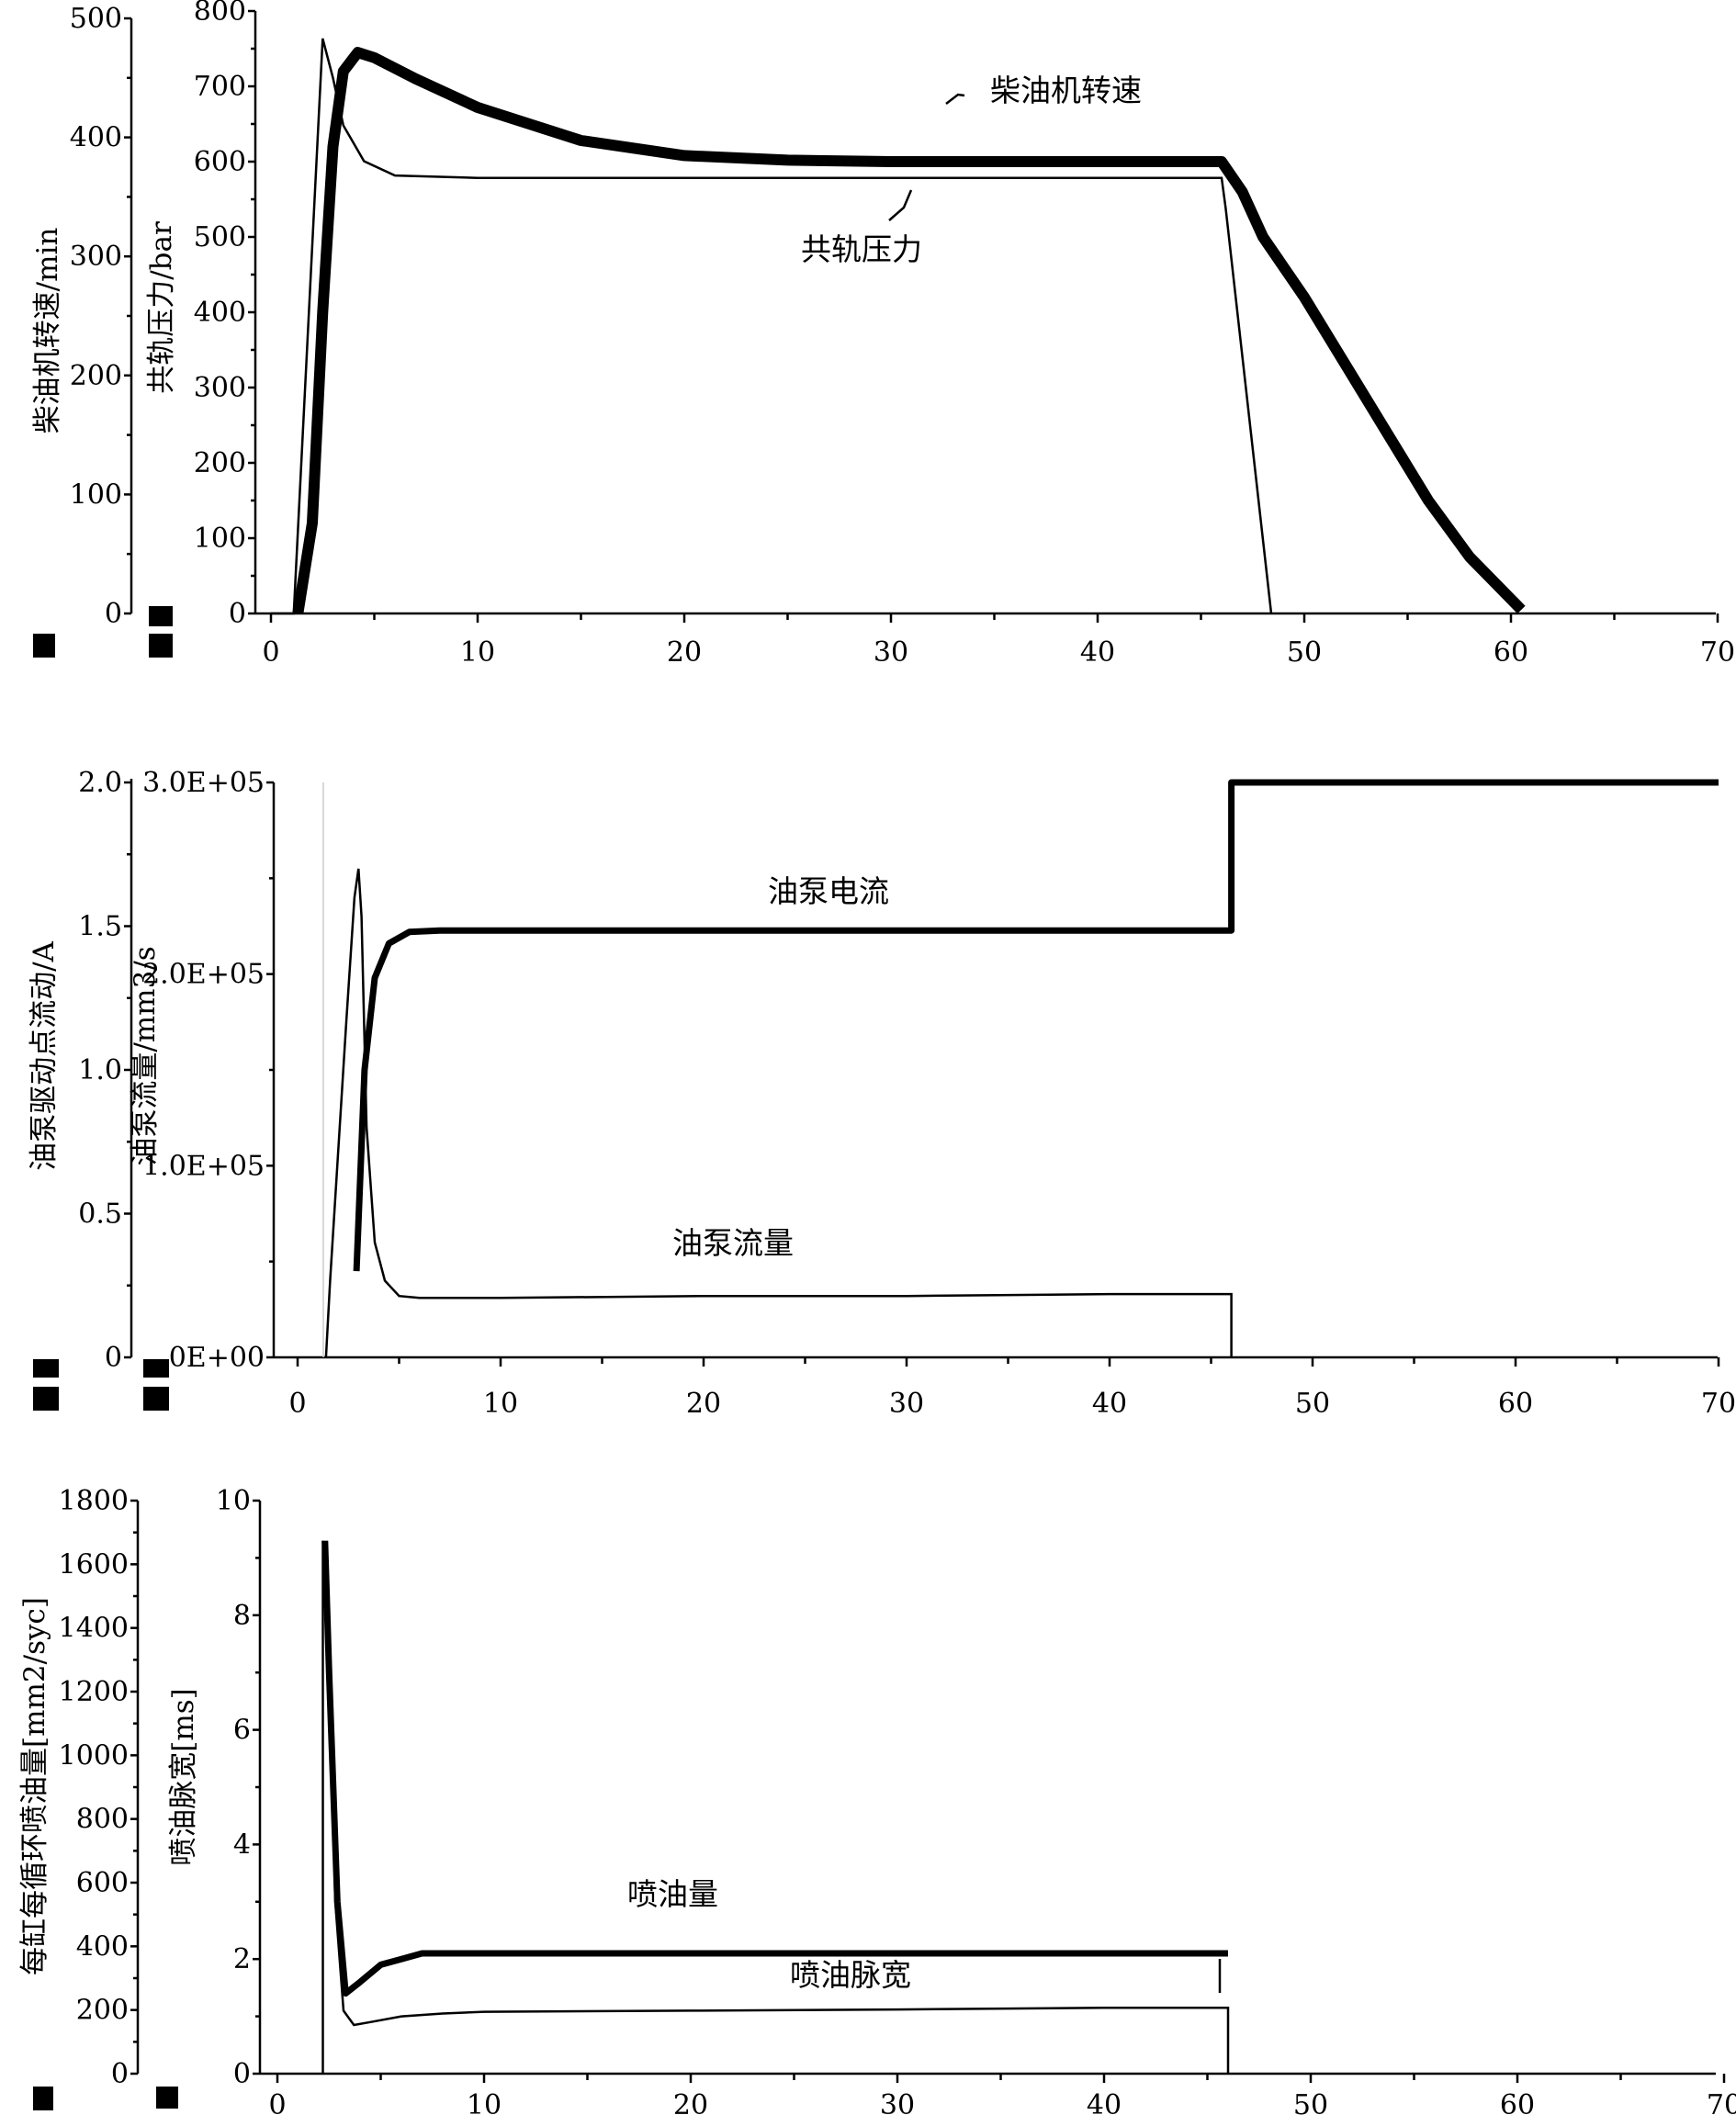 Image resolution: width=1736 pixels, height=2115 pixels. I want to click on y-tick-label: 2.0E+05, so click(203, 975).